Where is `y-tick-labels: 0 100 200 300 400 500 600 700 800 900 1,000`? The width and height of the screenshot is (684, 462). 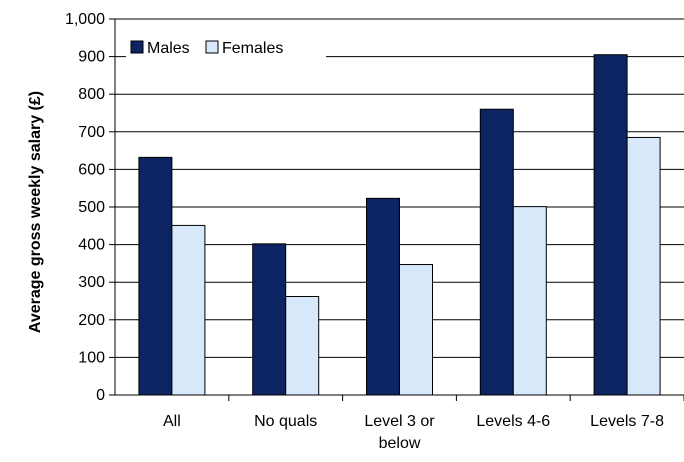 y-tick-labels: 0 100 200 300 400 500 600 700 800 900 1,000 is located at coordinates (85, 207).